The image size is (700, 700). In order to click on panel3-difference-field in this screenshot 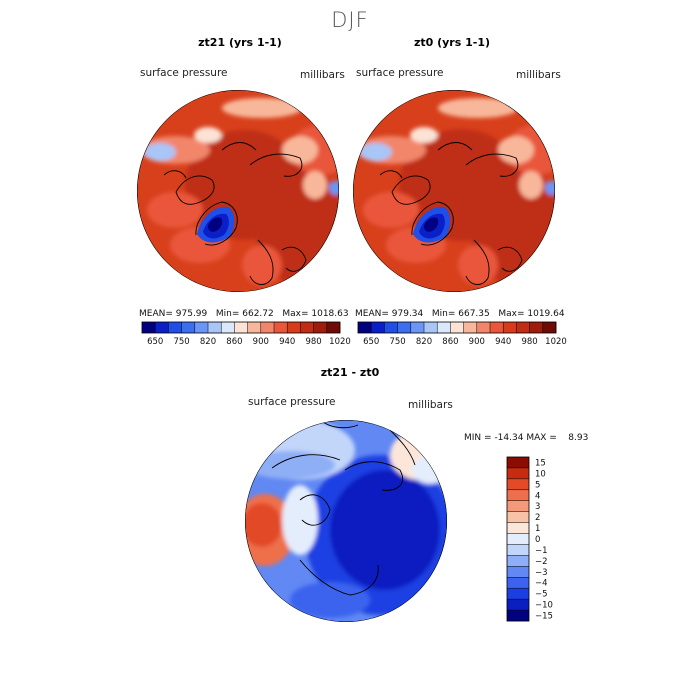, I will do `click(346, 519)`.